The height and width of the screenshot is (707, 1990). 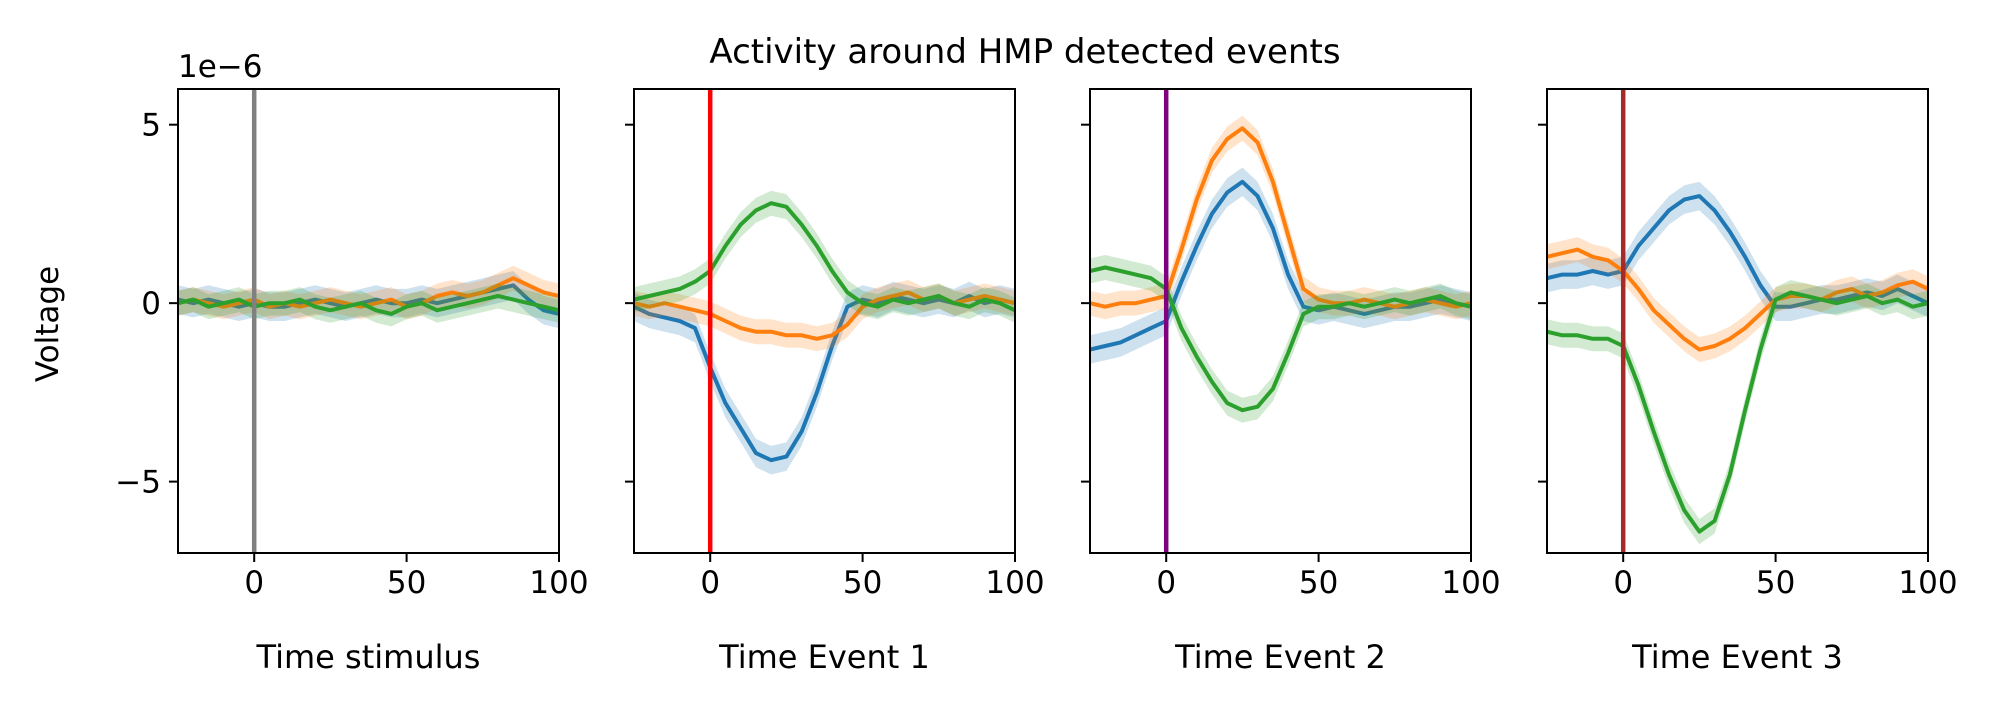 I want to click on x-axis-label: Time stimulus, so click(x=368, y=657).